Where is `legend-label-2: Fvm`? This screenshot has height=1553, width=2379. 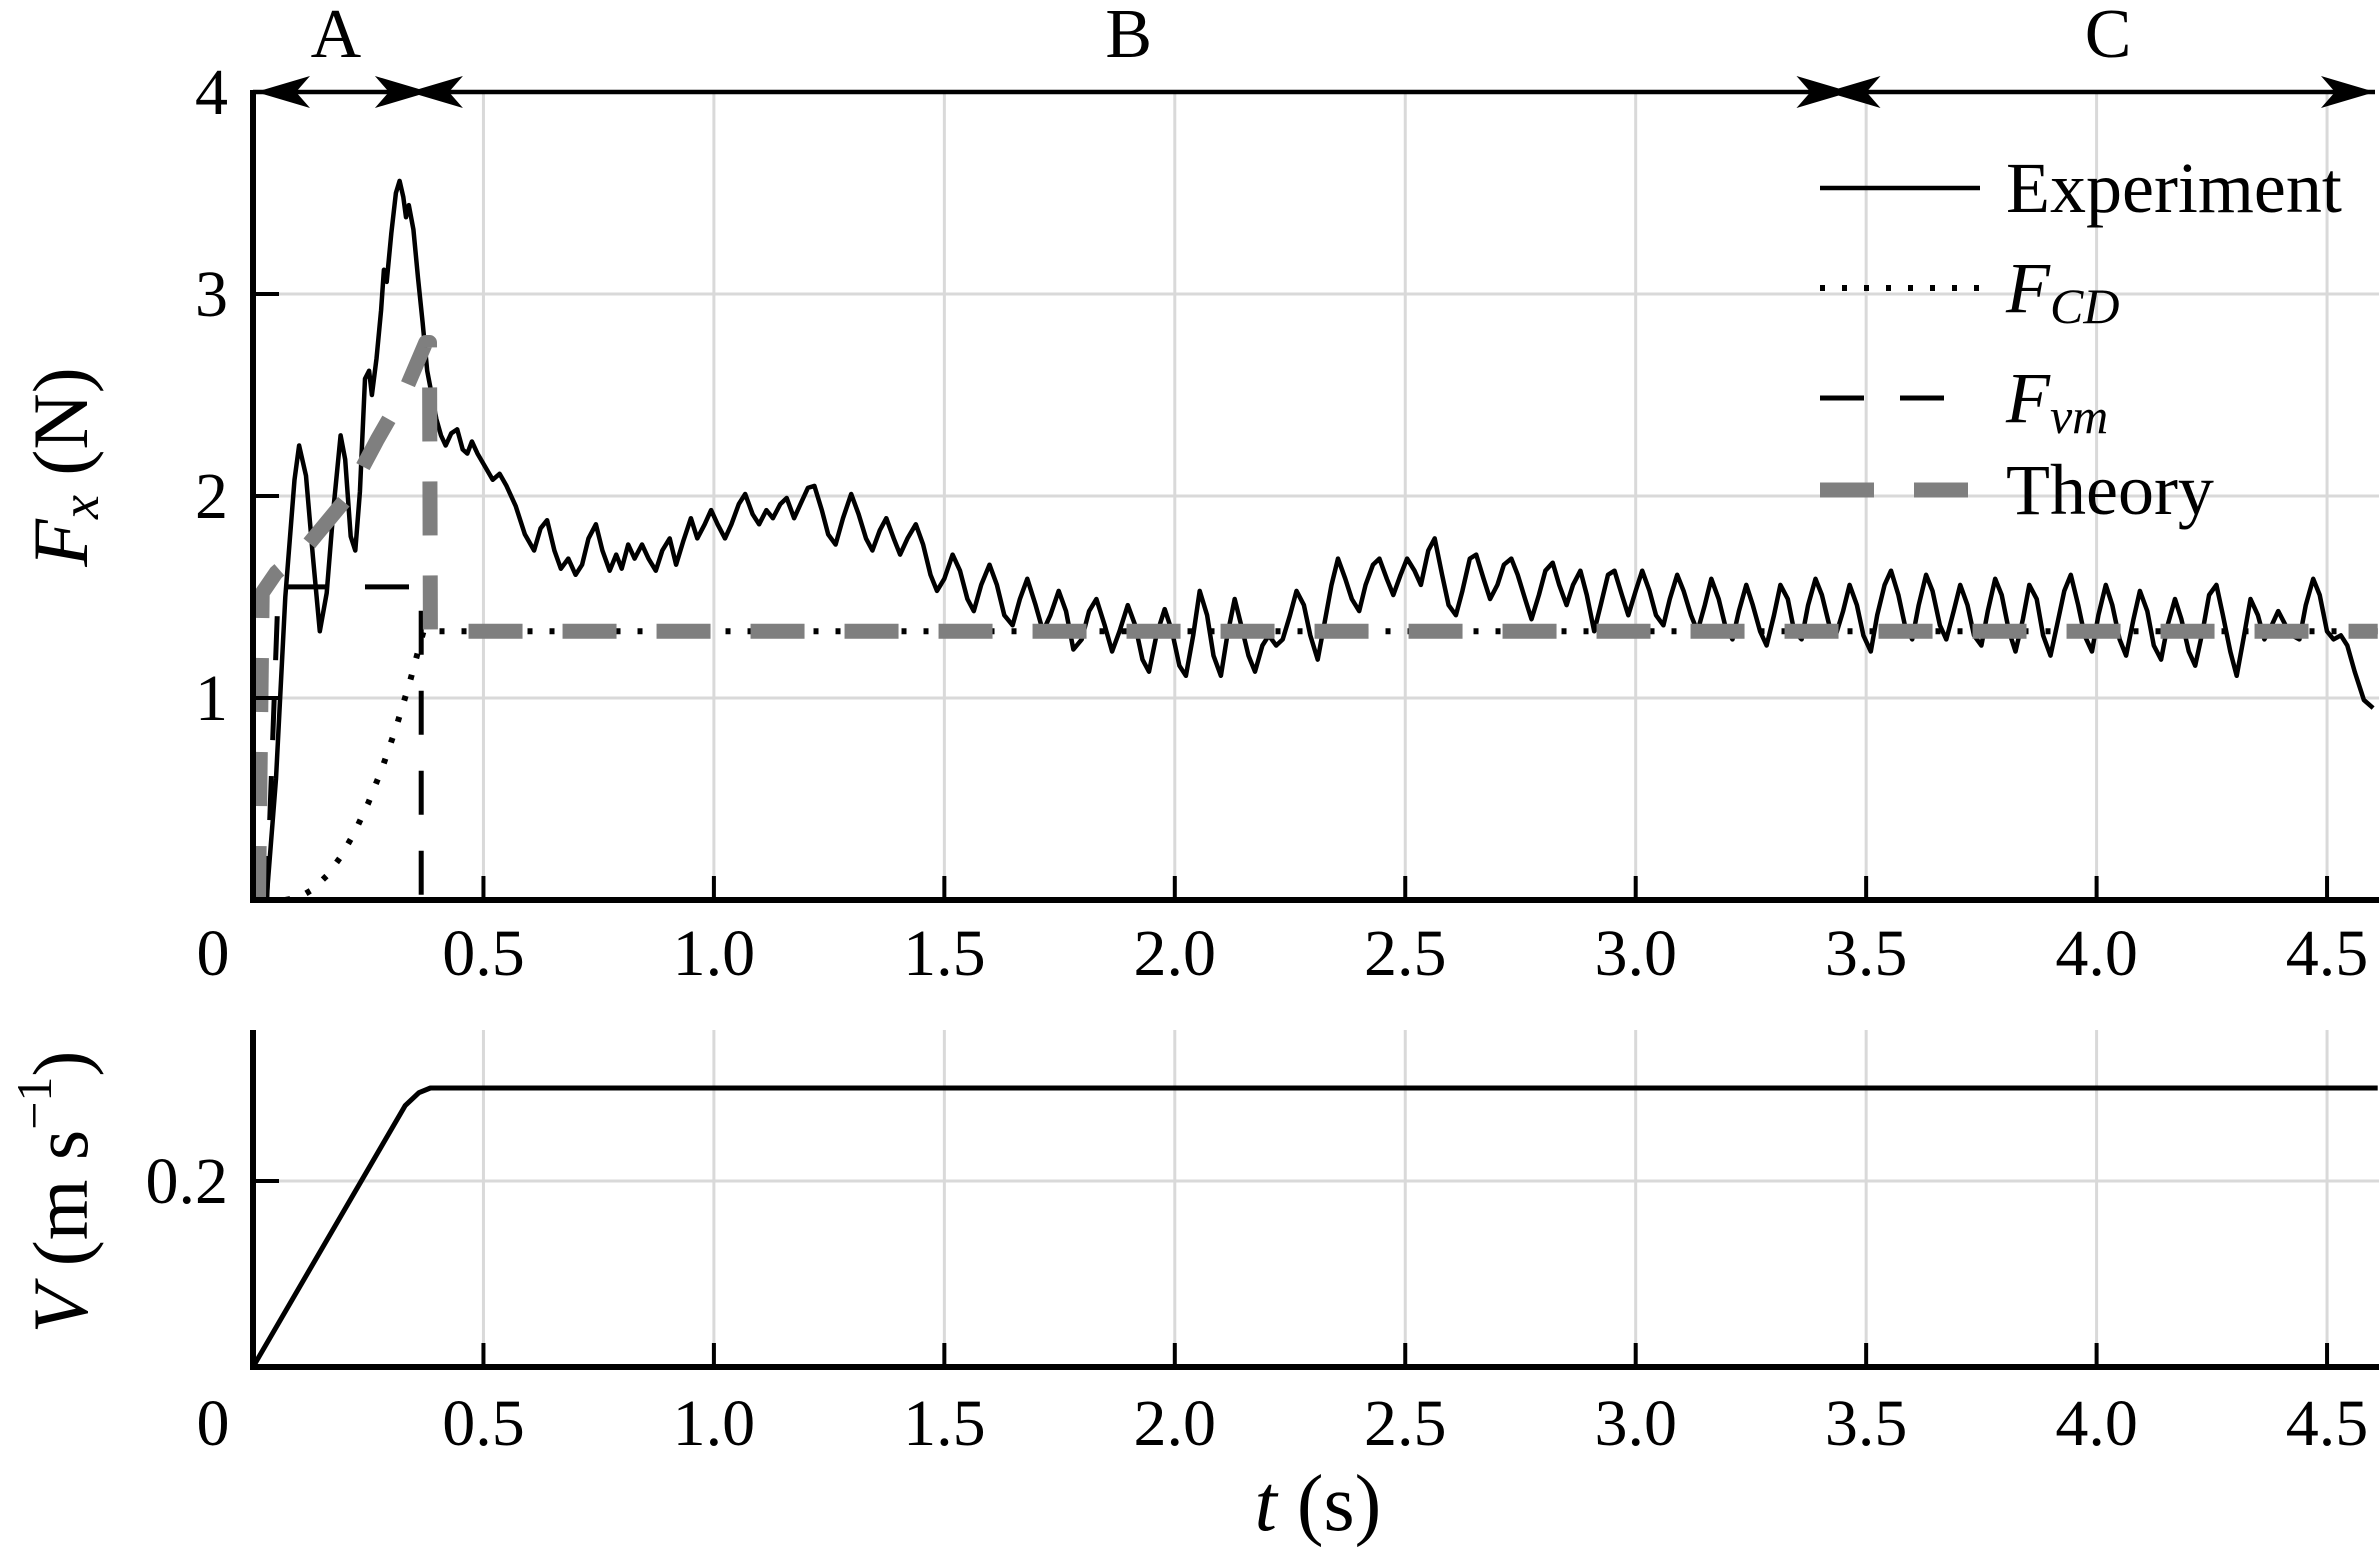 legend-label-2: Fvm is located at coordinates (2056, 401).